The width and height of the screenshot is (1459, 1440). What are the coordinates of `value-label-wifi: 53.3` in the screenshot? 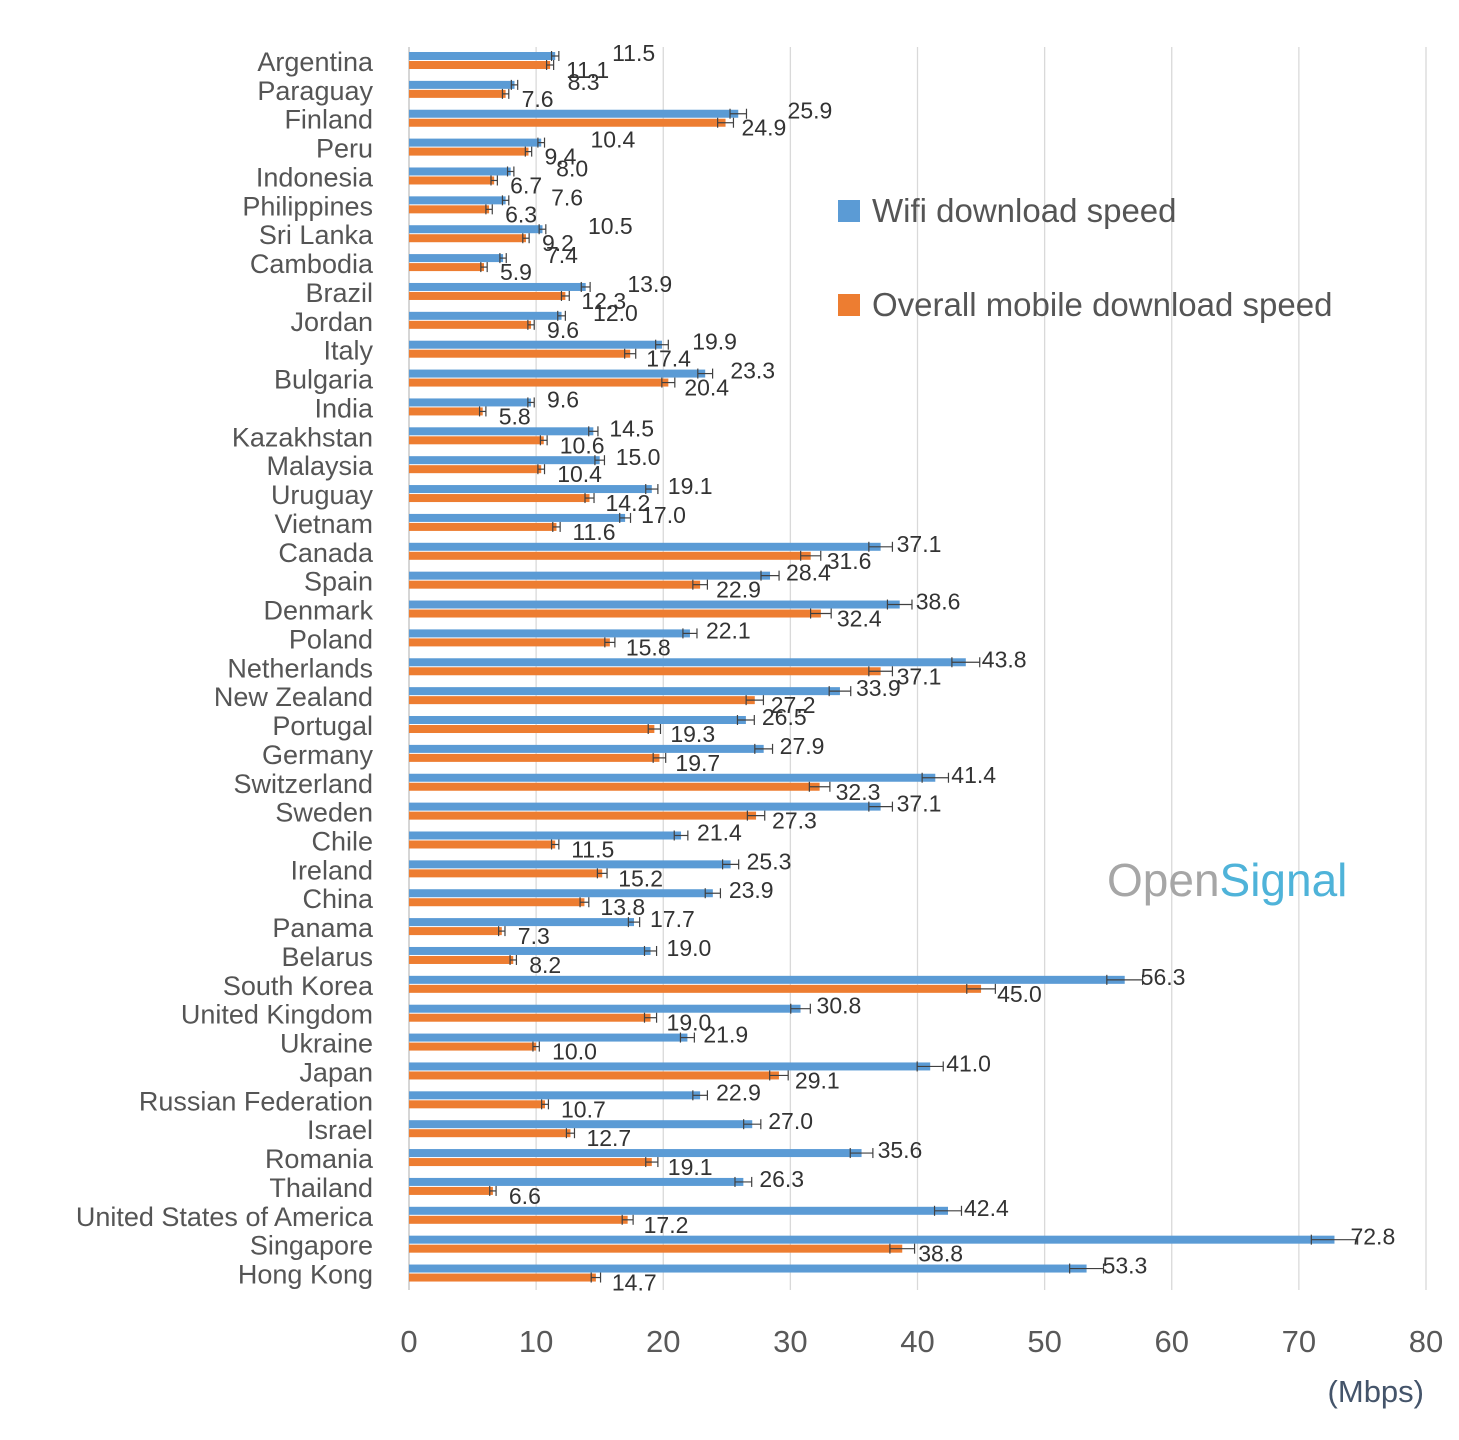 It's located at (1125, 1266).